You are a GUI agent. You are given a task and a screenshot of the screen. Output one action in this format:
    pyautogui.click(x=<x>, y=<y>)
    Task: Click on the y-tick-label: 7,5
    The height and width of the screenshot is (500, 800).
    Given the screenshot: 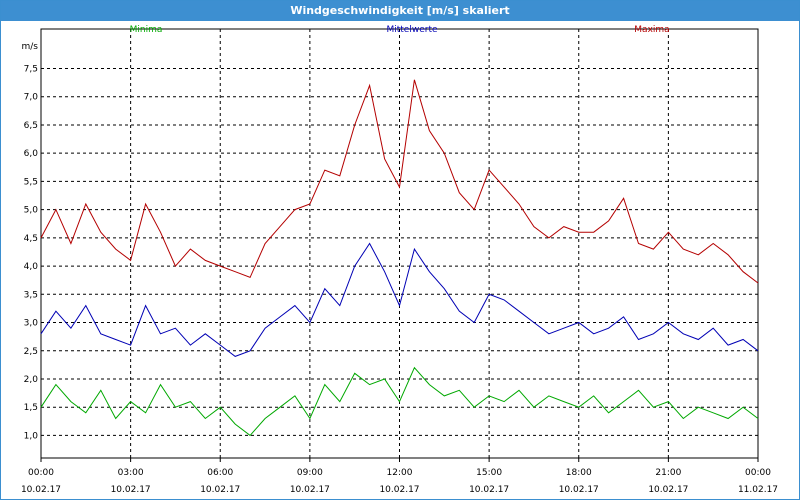 What is the action you would take?
    pyautogui.click(x=31, y=70)
    